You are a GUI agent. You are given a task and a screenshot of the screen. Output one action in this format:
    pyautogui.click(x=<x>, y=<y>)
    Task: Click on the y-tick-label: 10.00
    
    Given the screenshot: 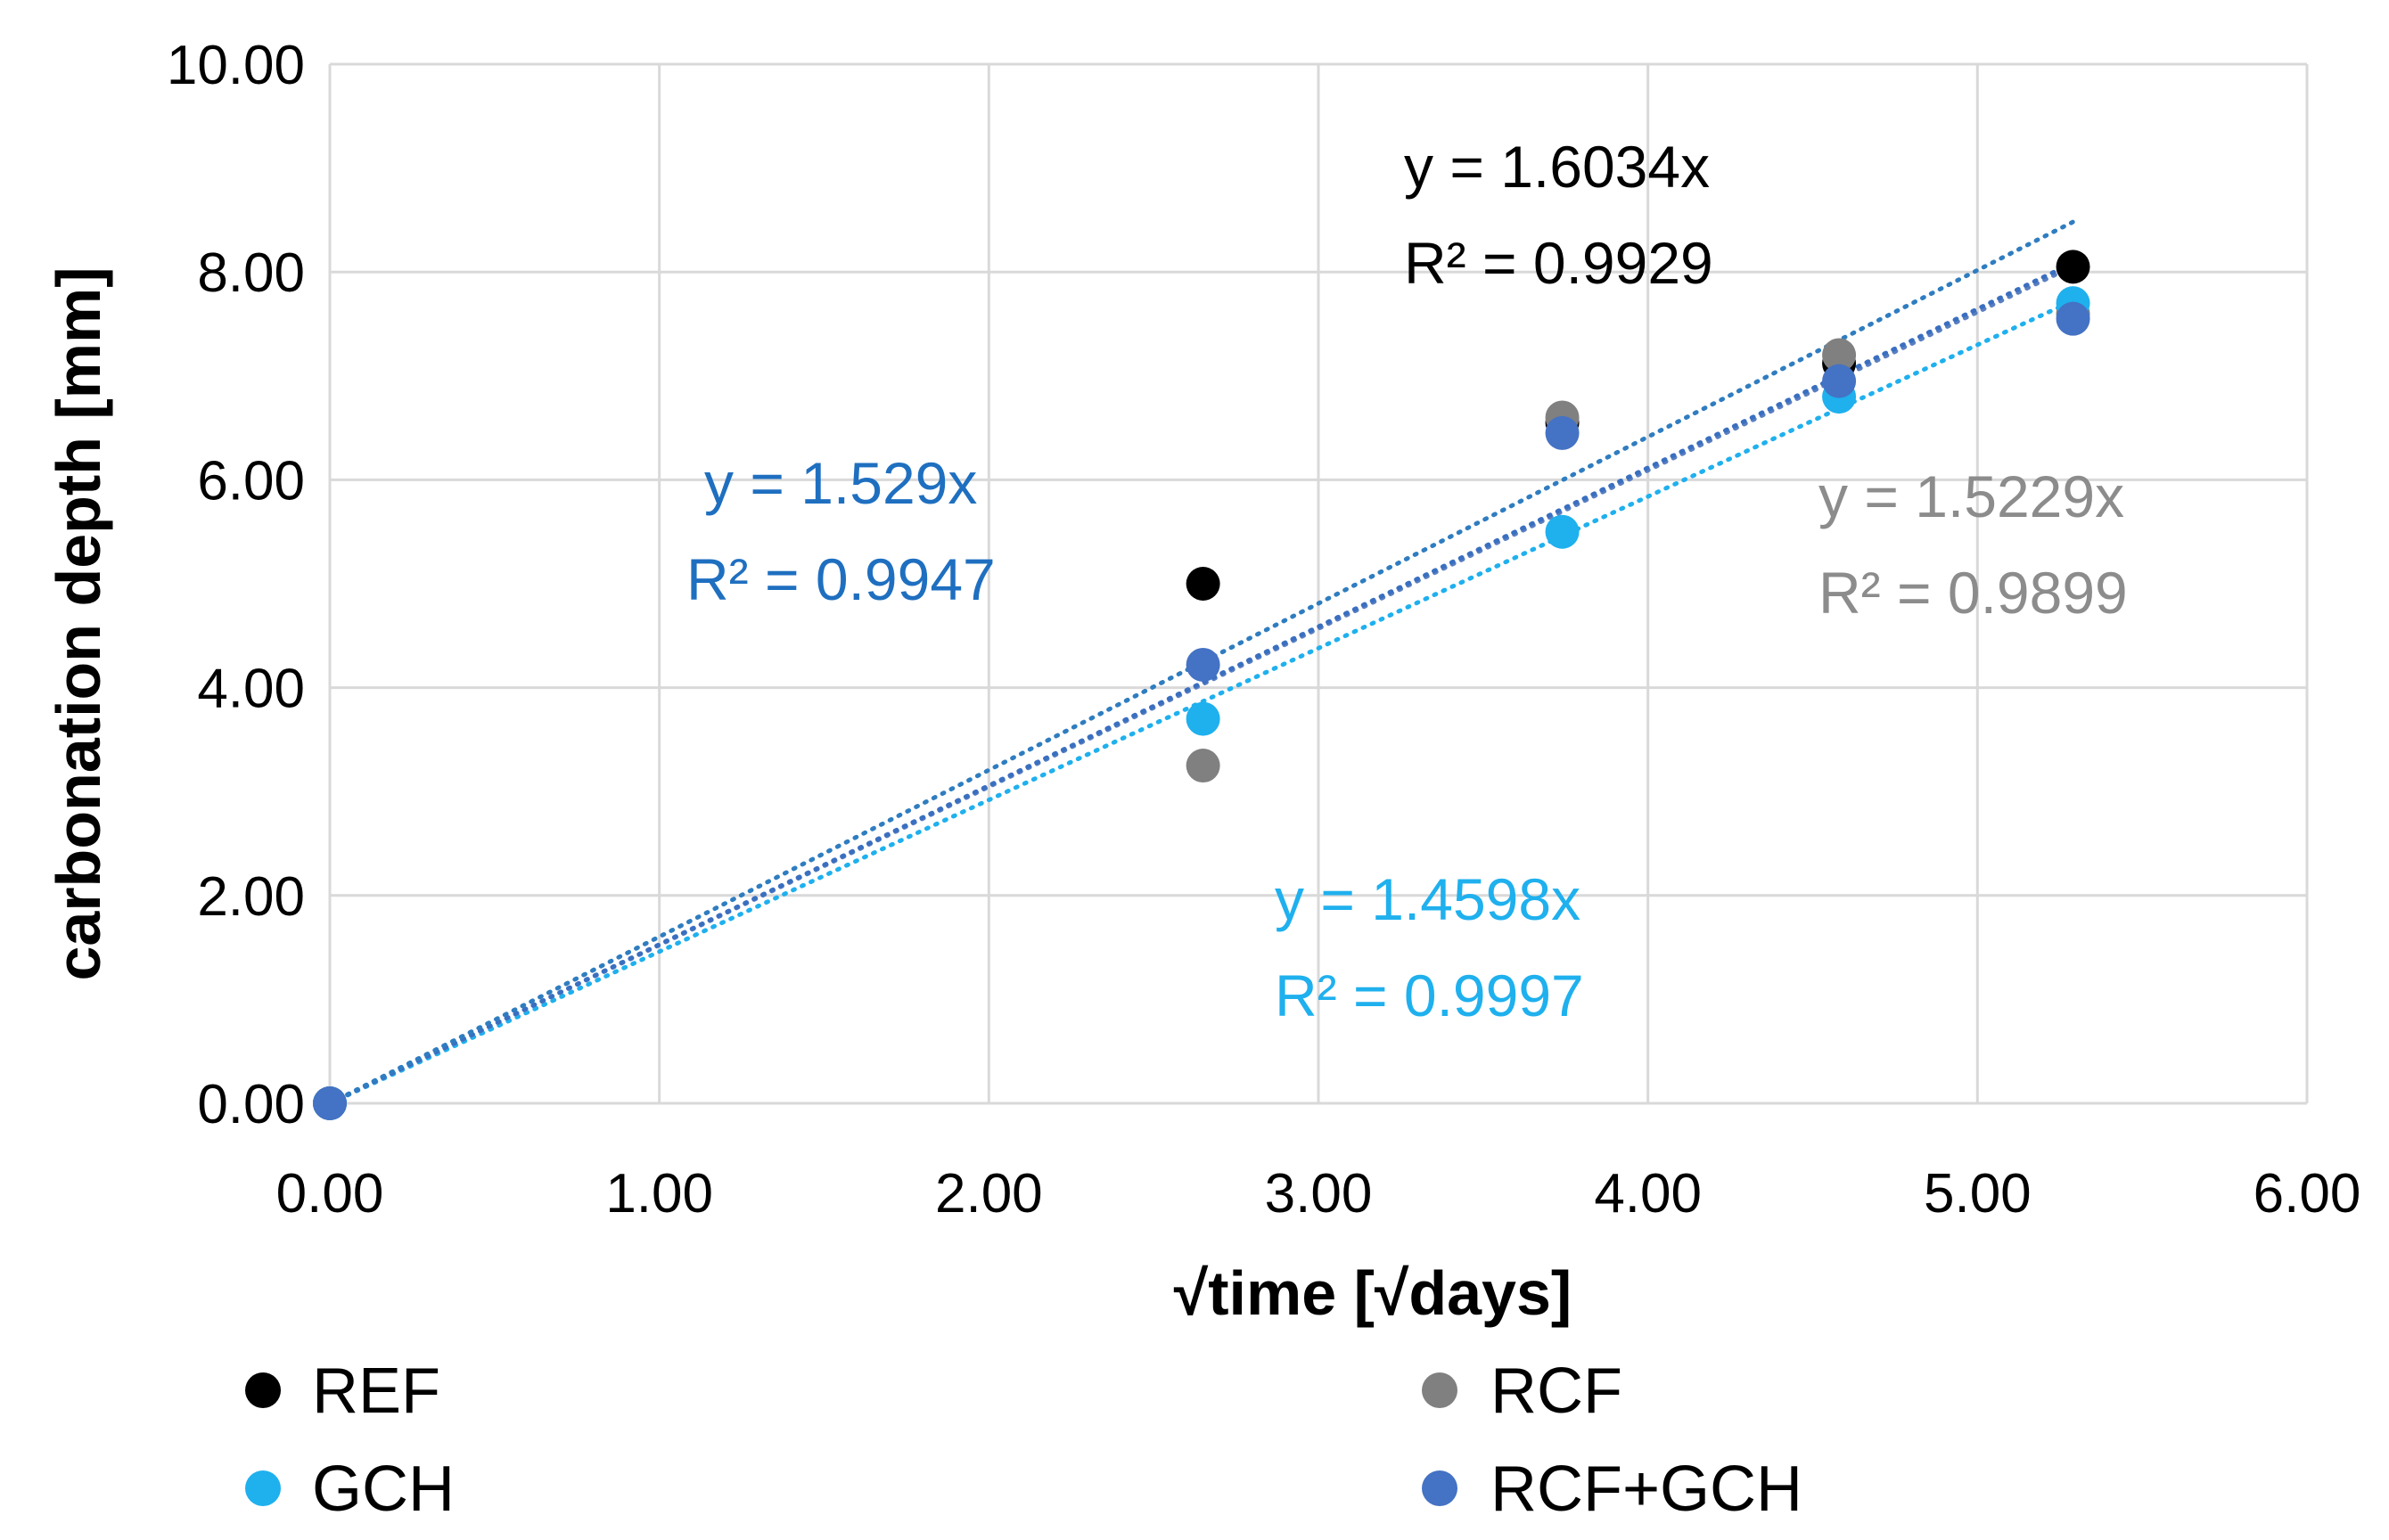 What is the action you would take?
    pyautogui.click(x=236, y=65)
    